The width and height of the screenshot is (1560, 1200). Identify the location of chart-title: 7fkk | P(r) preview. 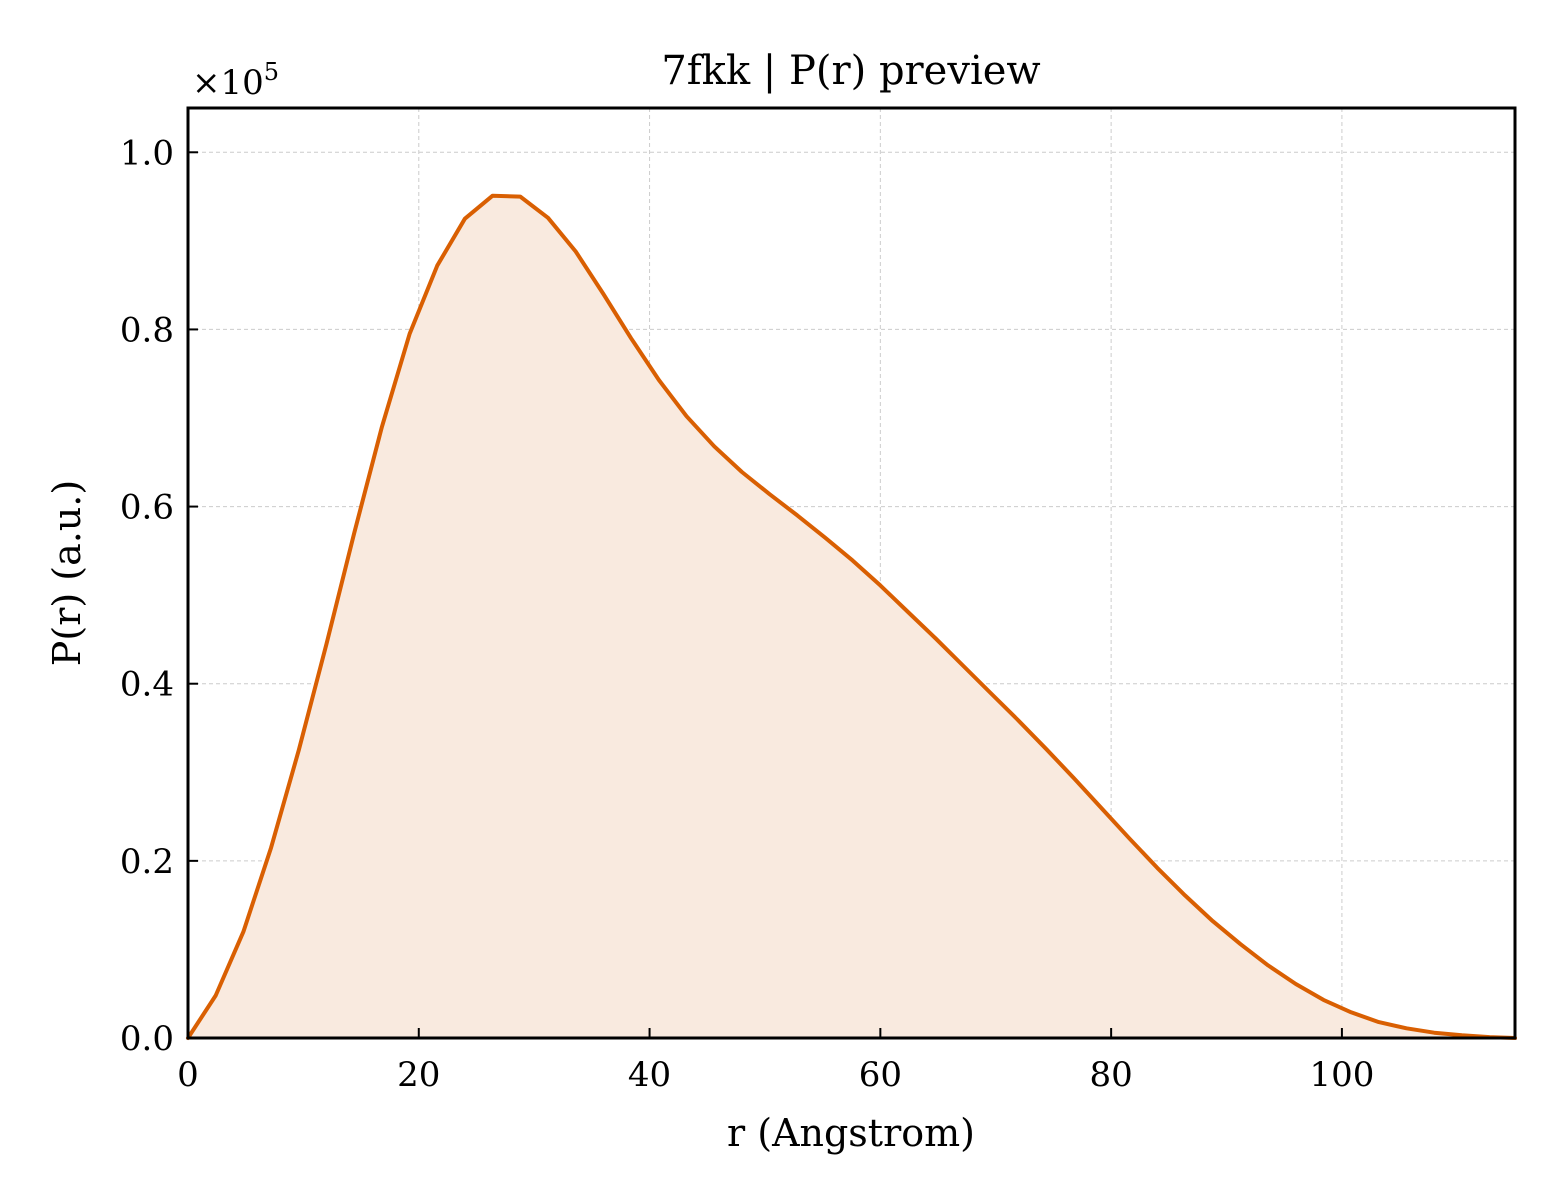
(850, 71).